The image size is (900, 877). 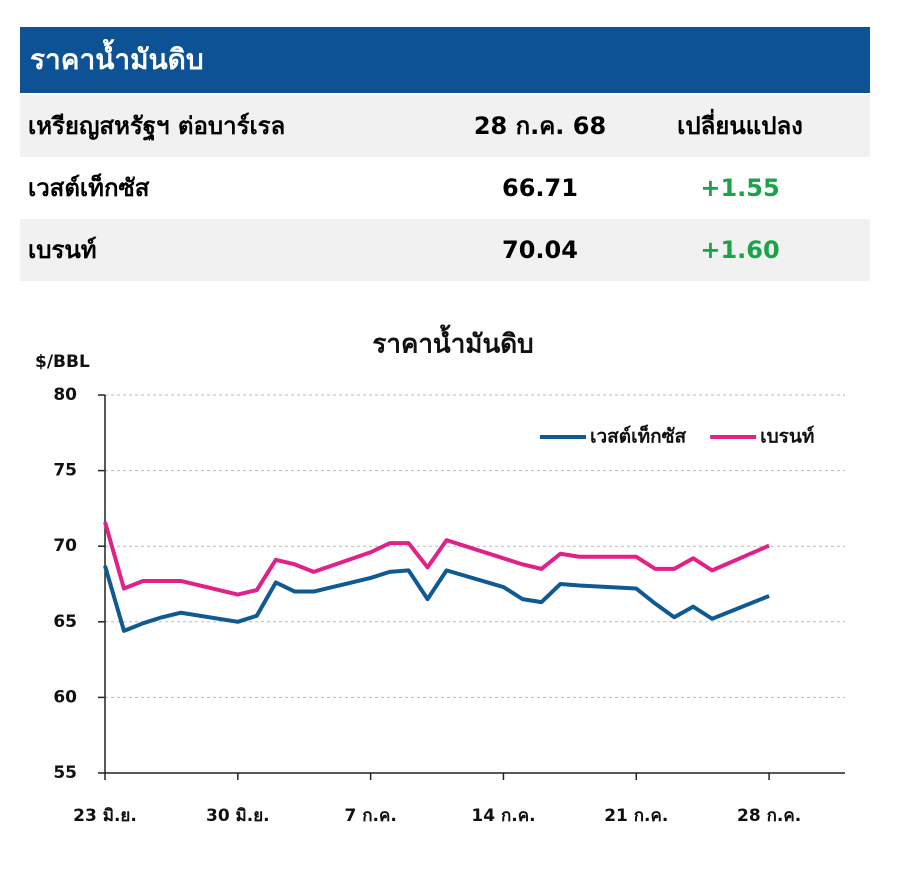 I want to click on y-axis-label: $/BBL, so click(x=62, y=362).